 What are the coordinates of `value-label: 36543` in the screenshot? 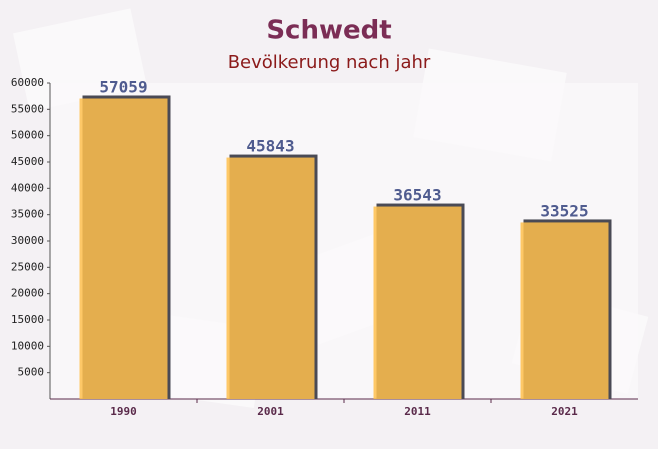 It's located at (417, 195).